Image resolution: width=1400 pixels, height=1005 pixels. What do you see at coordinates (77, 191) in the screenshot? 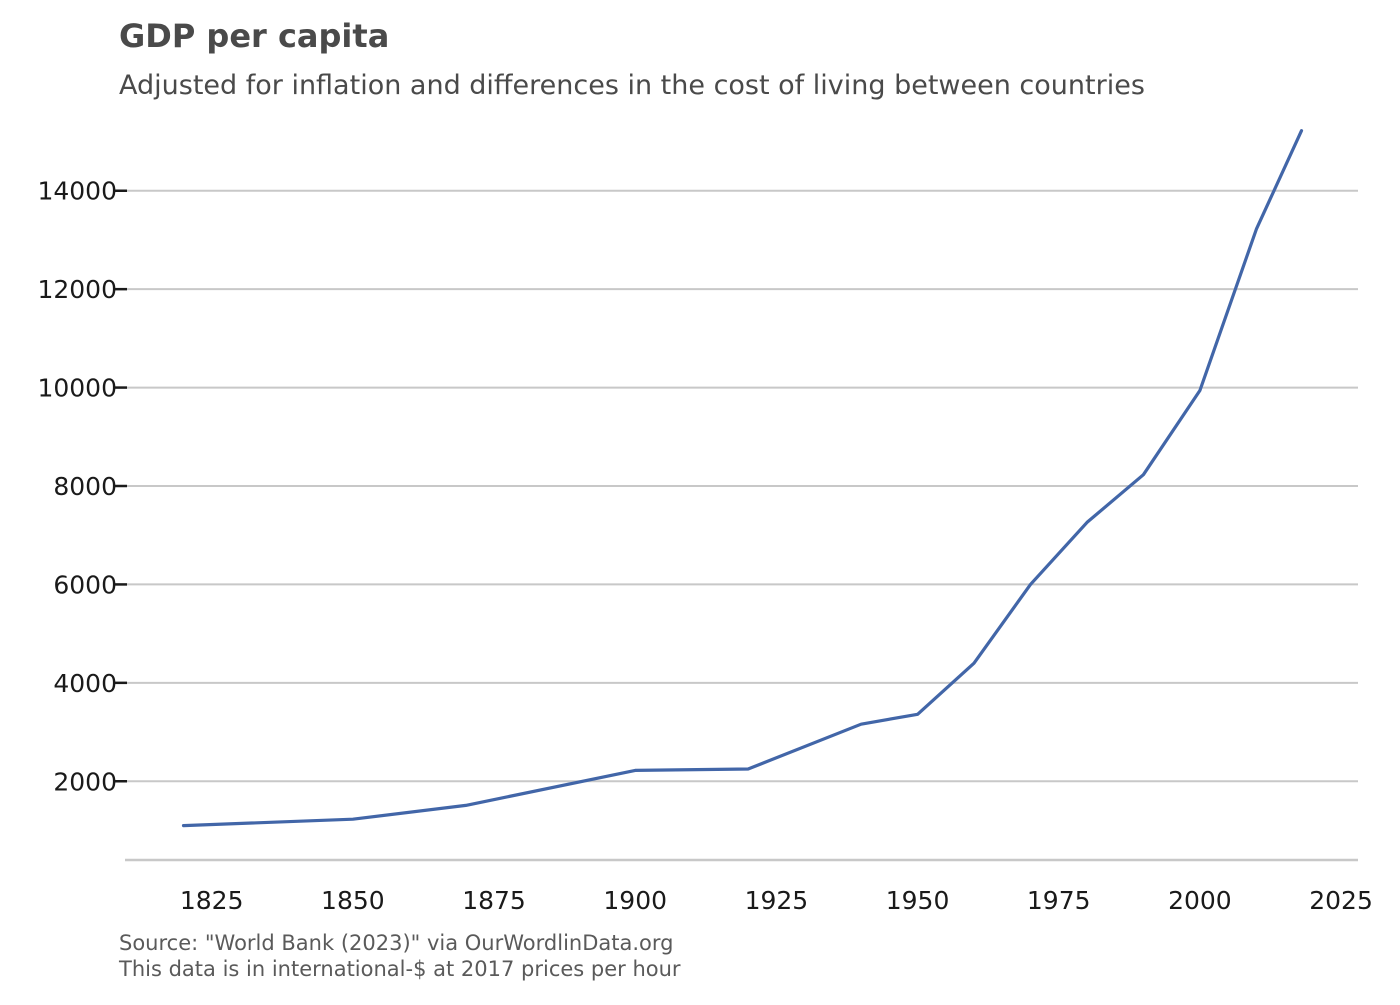
I see `y-tick-label: 14000` at bounding box center [77, 191].